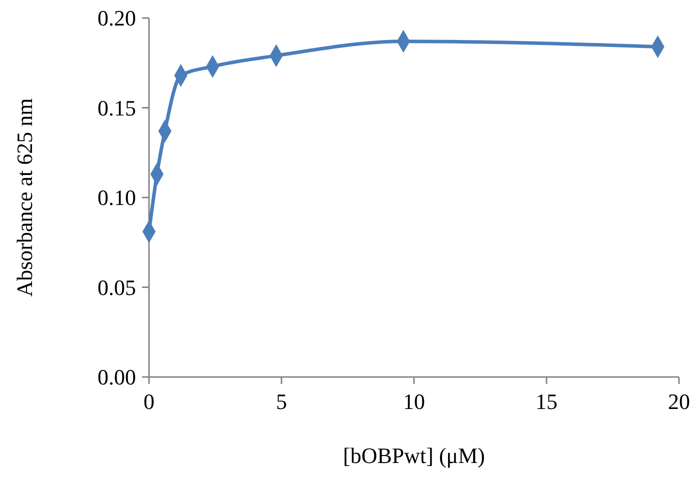 The width and height of the screenshot is (697, 493). I want to click on x-tick-label: 0, so click(149, 401).